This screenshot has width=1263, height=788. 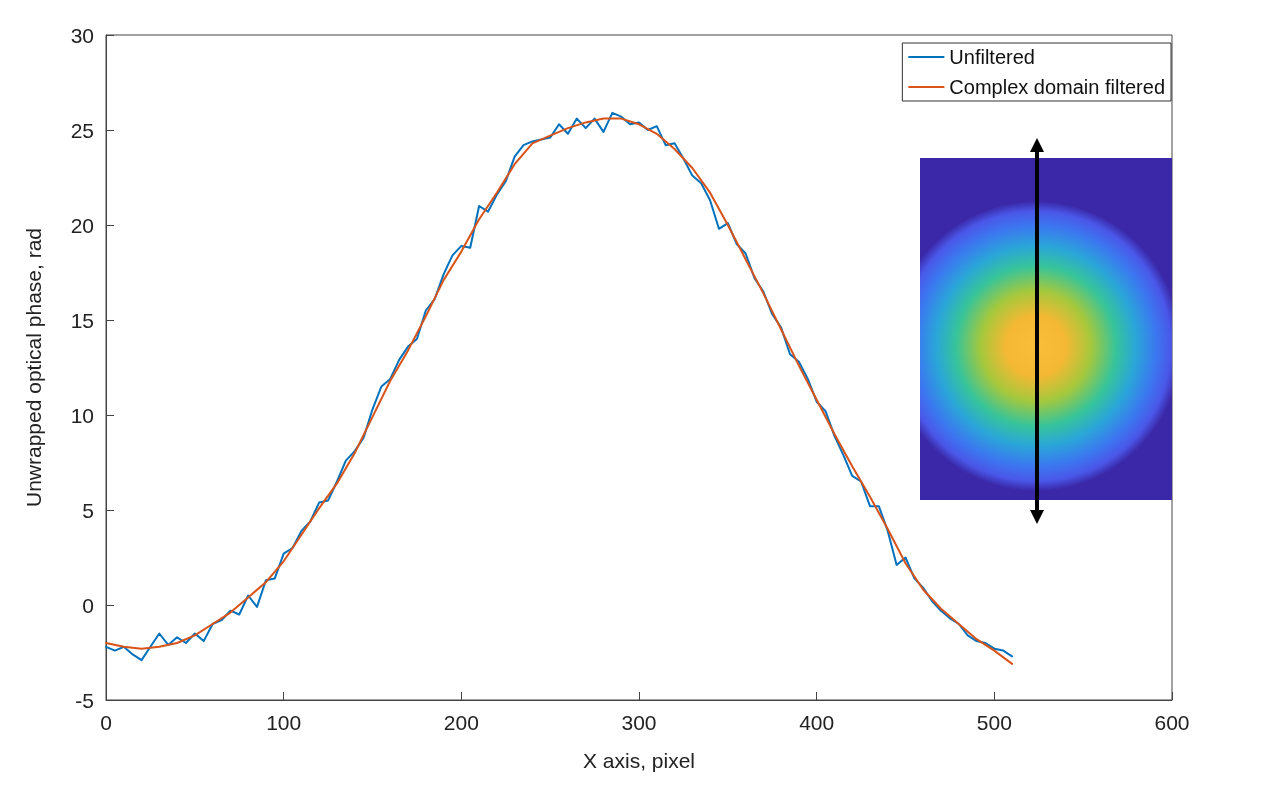 What do you see at coordinates (639, 760) in the screenshot?
I see `x-axis-title: X axis, pixel` at bounding box center [639, 760].